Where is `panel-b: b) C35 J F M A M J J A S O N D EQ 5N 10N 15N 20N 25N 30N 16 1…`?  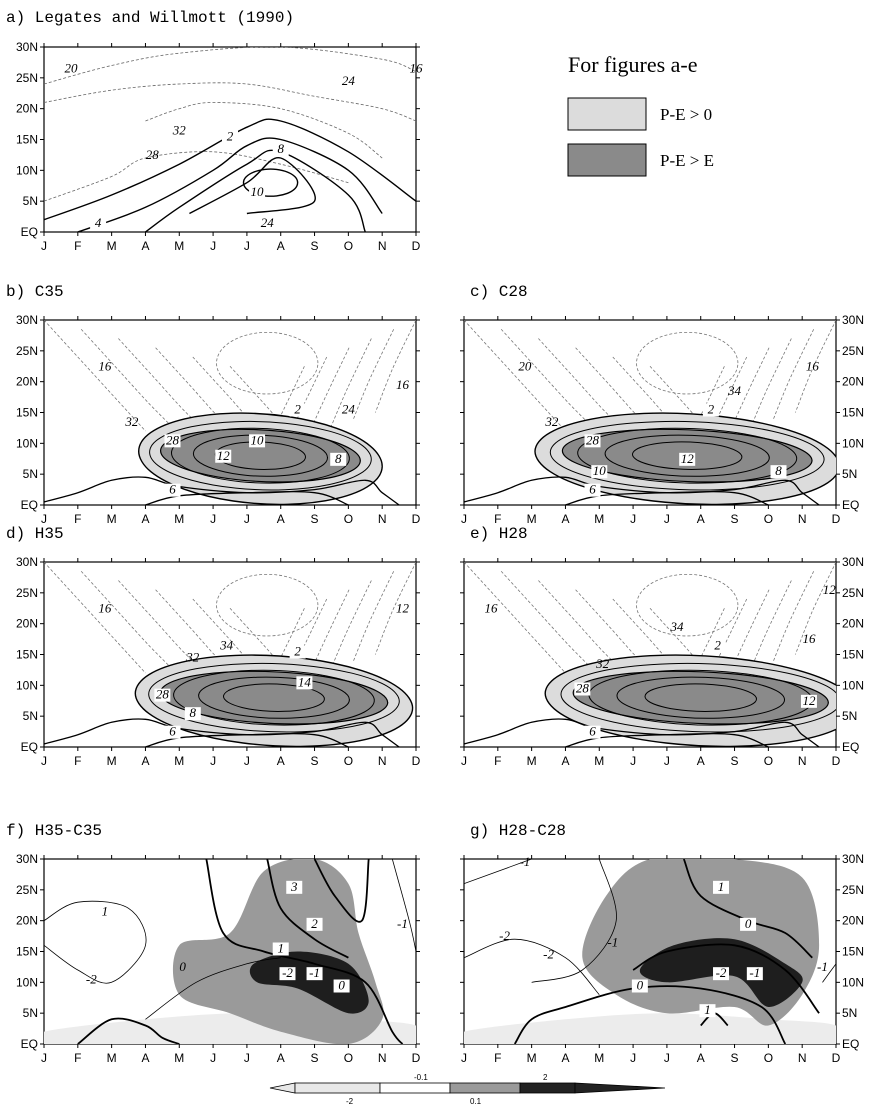 panel-b: b) C35 J F M A M J J A S O N D EQ 5N 10N 15N 20N 25N 30N 16 1… is located at coordinates (213, 404).